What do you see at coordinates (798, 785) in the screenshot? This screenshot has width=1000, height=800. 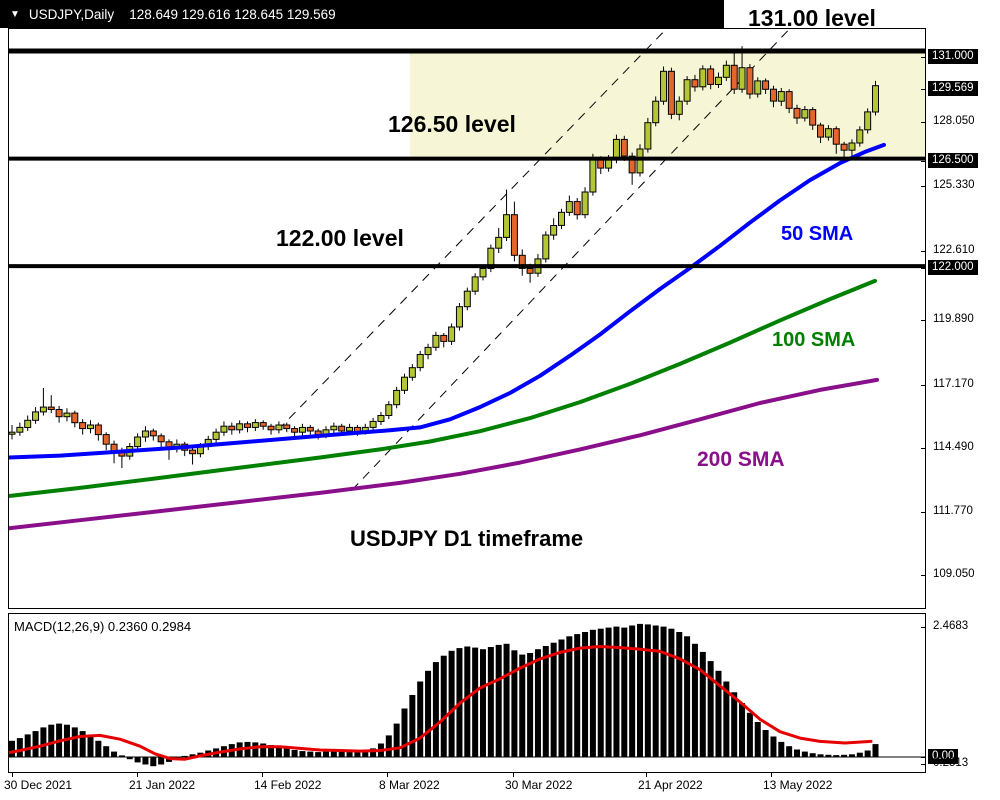 I see `axis-date-label: 13 May 2022` at bounding box center [798, 785].